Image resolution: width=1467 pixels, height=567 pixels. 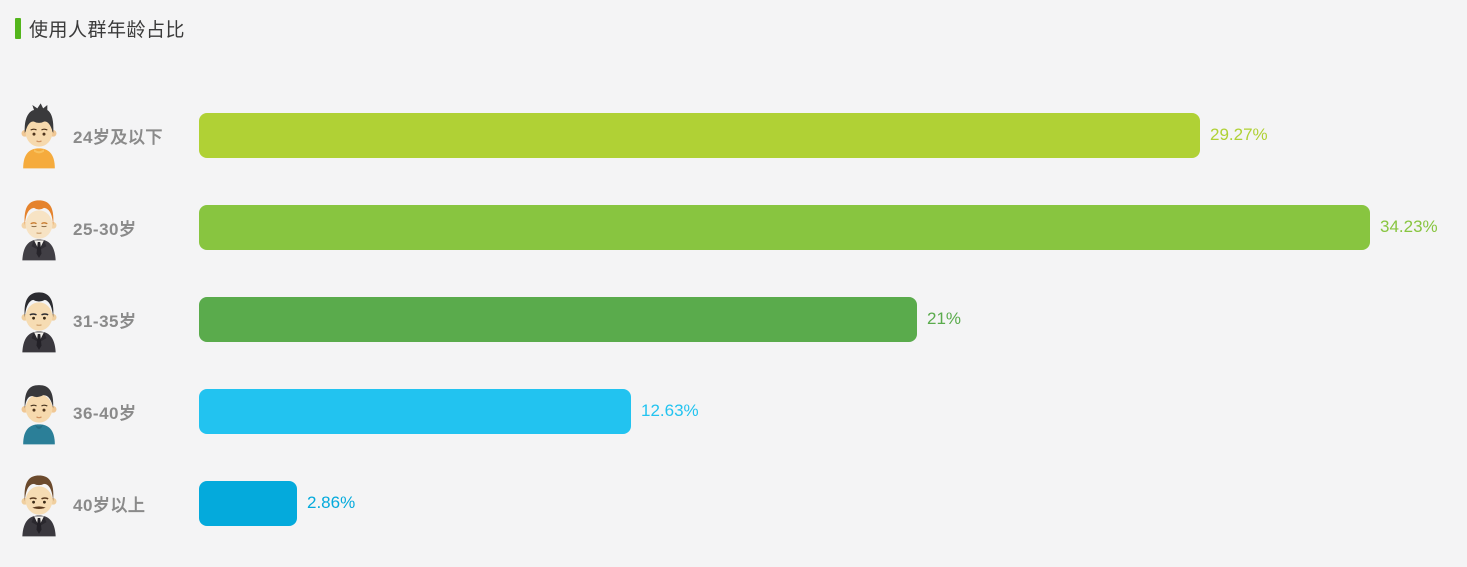 I want to click on orange-hair-businessman-avatar-icon, so click(x=39, y=227).